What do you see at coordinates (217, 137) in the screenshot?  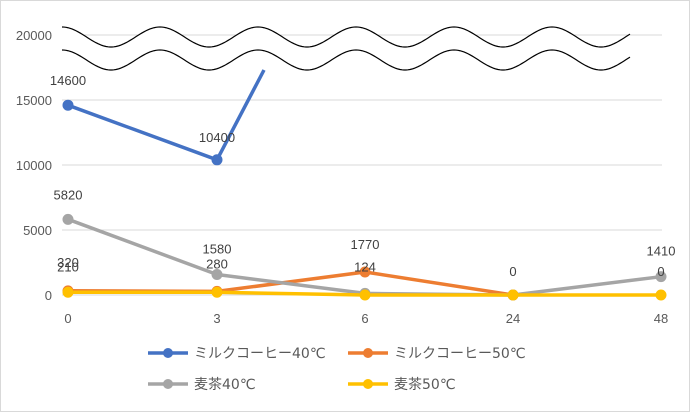 I see `data-label: 10400` at bounding box center [217, 137].